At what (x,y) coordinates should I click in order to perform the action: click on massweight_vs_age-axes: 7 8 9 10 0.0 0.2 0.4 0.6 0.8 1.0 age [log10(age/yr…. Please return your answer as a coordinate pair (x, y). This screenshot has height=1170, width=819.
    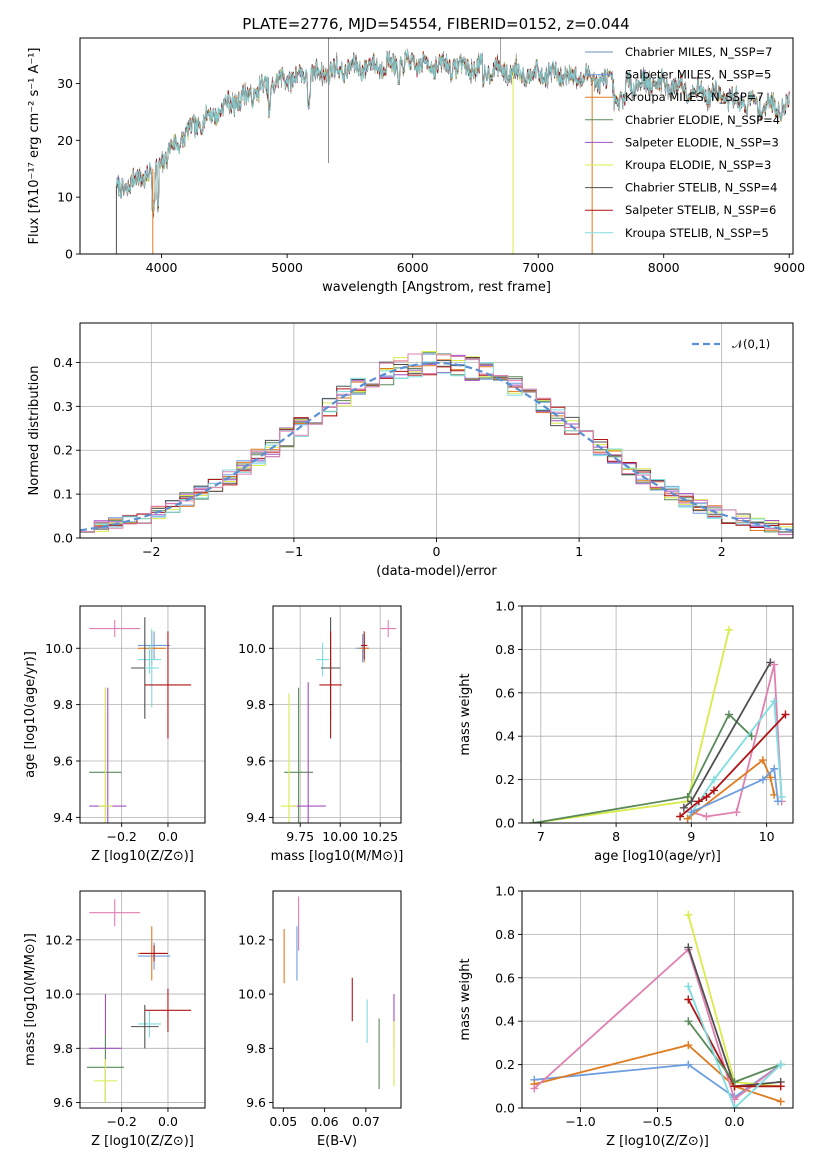
    Looking at the image, I should click on (626, 731).